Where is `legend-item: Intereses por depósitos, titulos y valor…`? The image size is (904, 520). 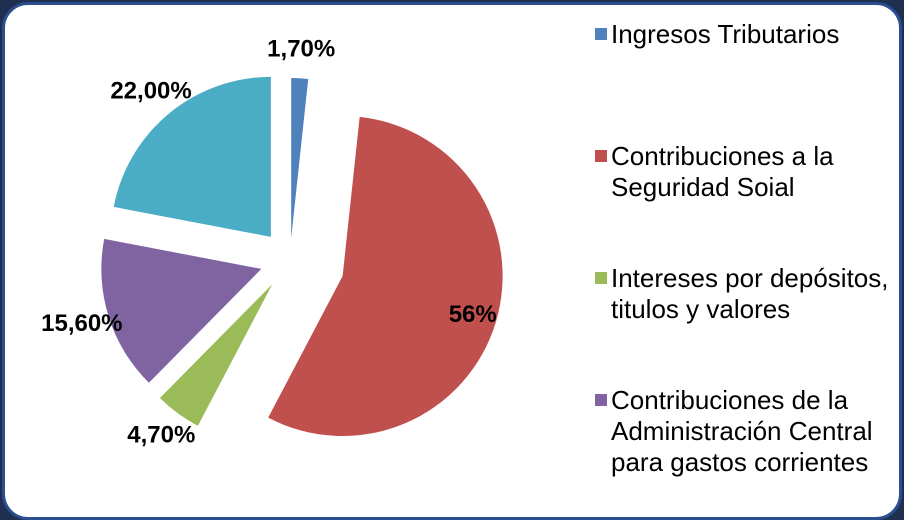 legend-item: Intereses por depósitos, titulos y valor… is located at coordinates (743, 294).